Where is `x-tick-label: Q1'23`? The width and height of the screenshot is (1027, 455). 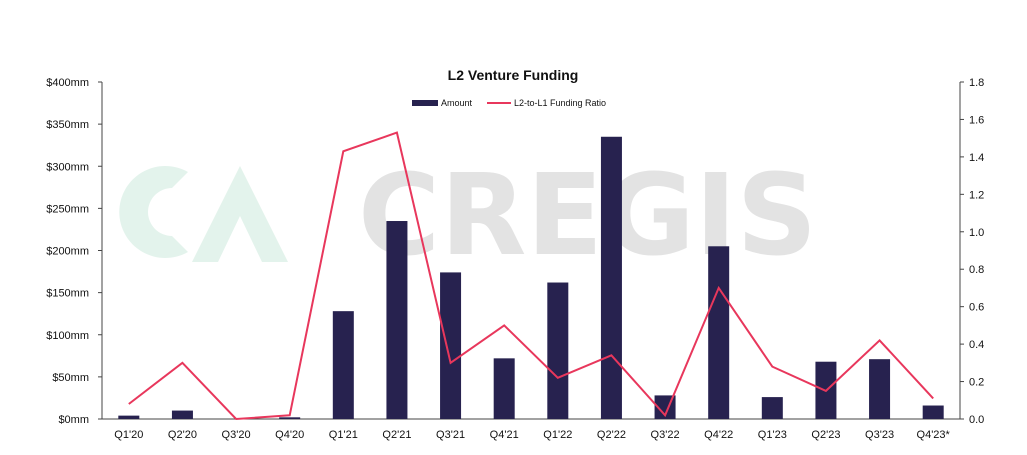 x-tick-label: Q1'23 is located at coordinates (772, 435).